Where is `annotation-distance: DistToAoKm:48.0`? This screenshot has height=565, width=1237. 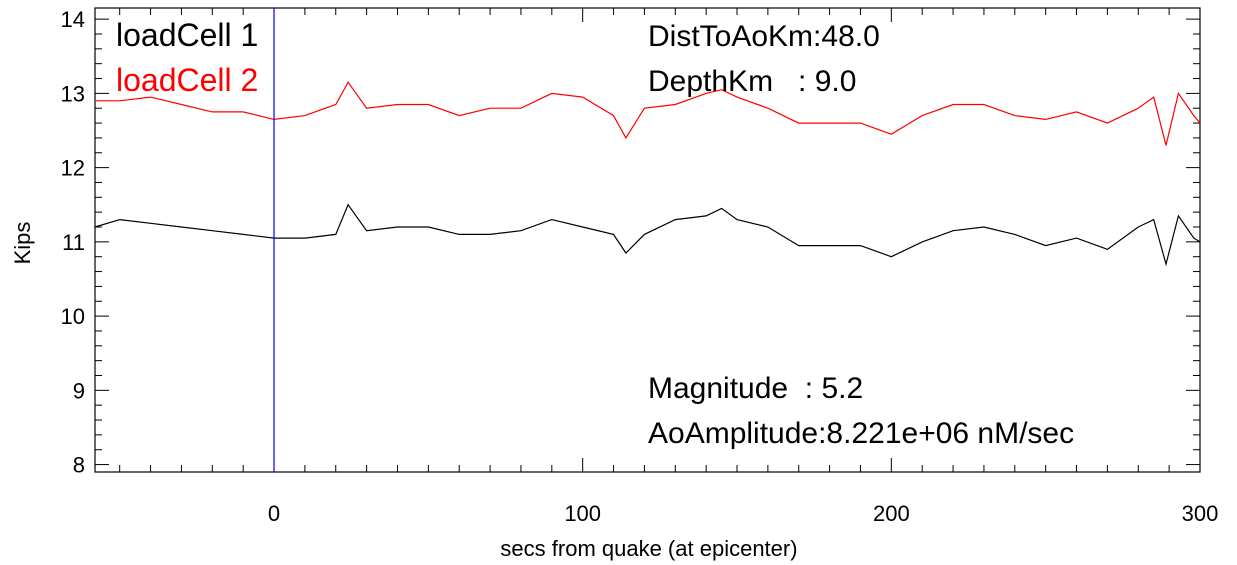 annotation-distance: DistToAoKm:48.0 is located at coordinates (764, 36).